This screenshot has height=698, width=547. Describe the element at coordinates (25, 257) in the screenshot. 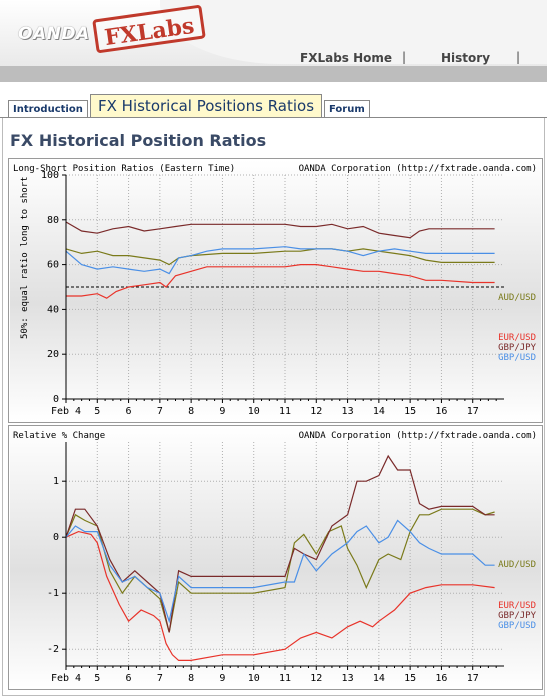

I see `y-axis-label: 50%: equal ratio long to short` at that location.